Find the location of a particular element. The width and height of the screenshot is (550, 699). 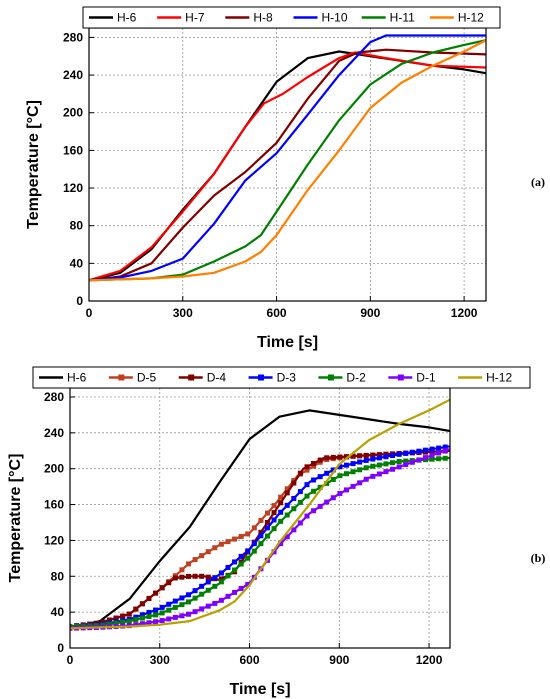

legend-entry-h-7: H-7 is located at coordinates (195, 18).